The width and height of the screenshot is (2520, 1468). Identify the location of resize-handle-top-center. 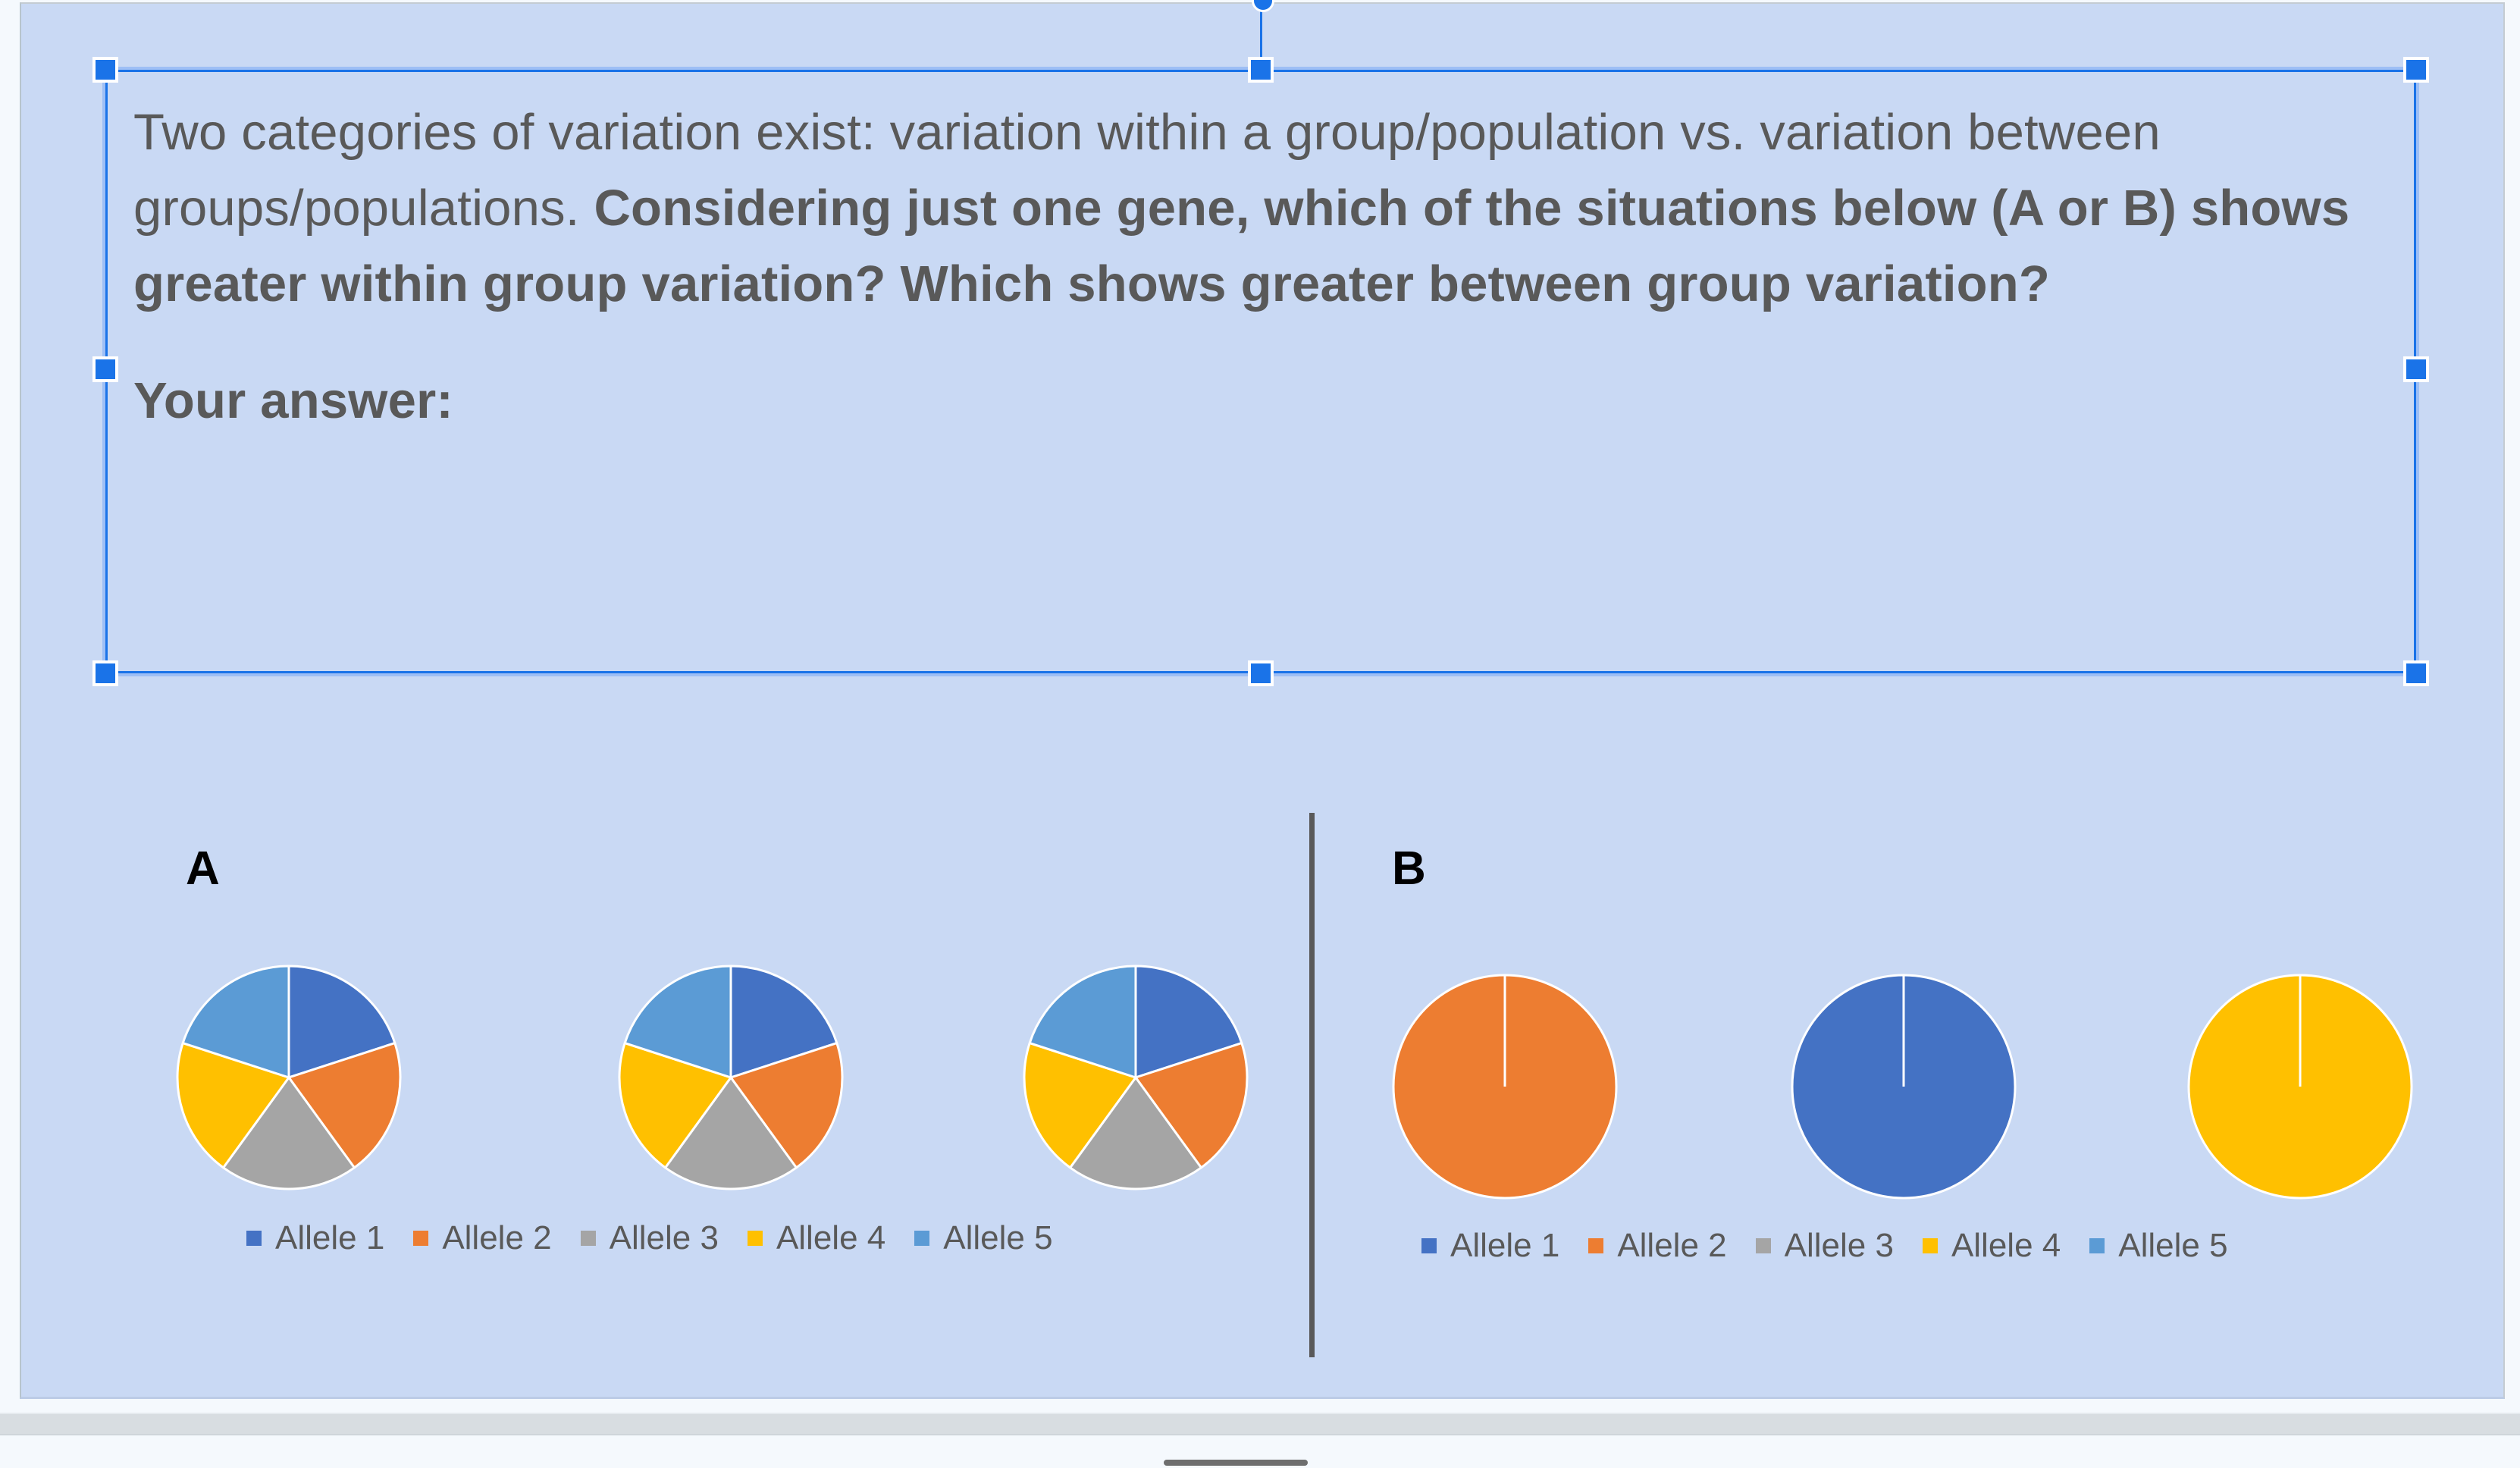
(1261, 70).